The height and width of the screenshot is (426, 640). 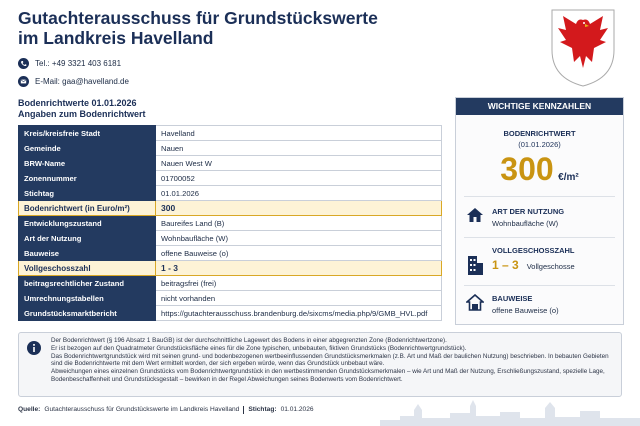 What do you see at coordinates (550, 266) in the screenshot?
I see `geschosse-unit: Vollgeschosse` at bounding box center [550, 266].